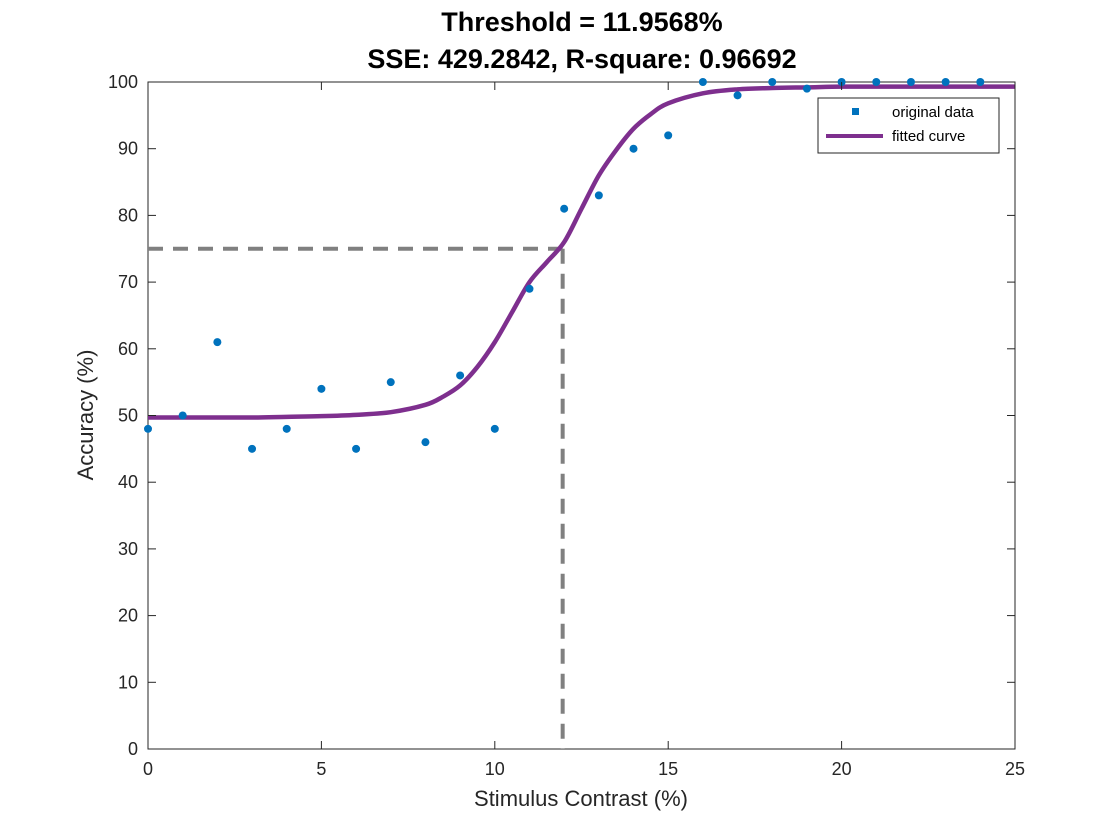 This screenshot has width=1120, height=840. Describe the element at coordinates (128, 282) in the screenshot. I see `y-tick-label: 70` at that location.